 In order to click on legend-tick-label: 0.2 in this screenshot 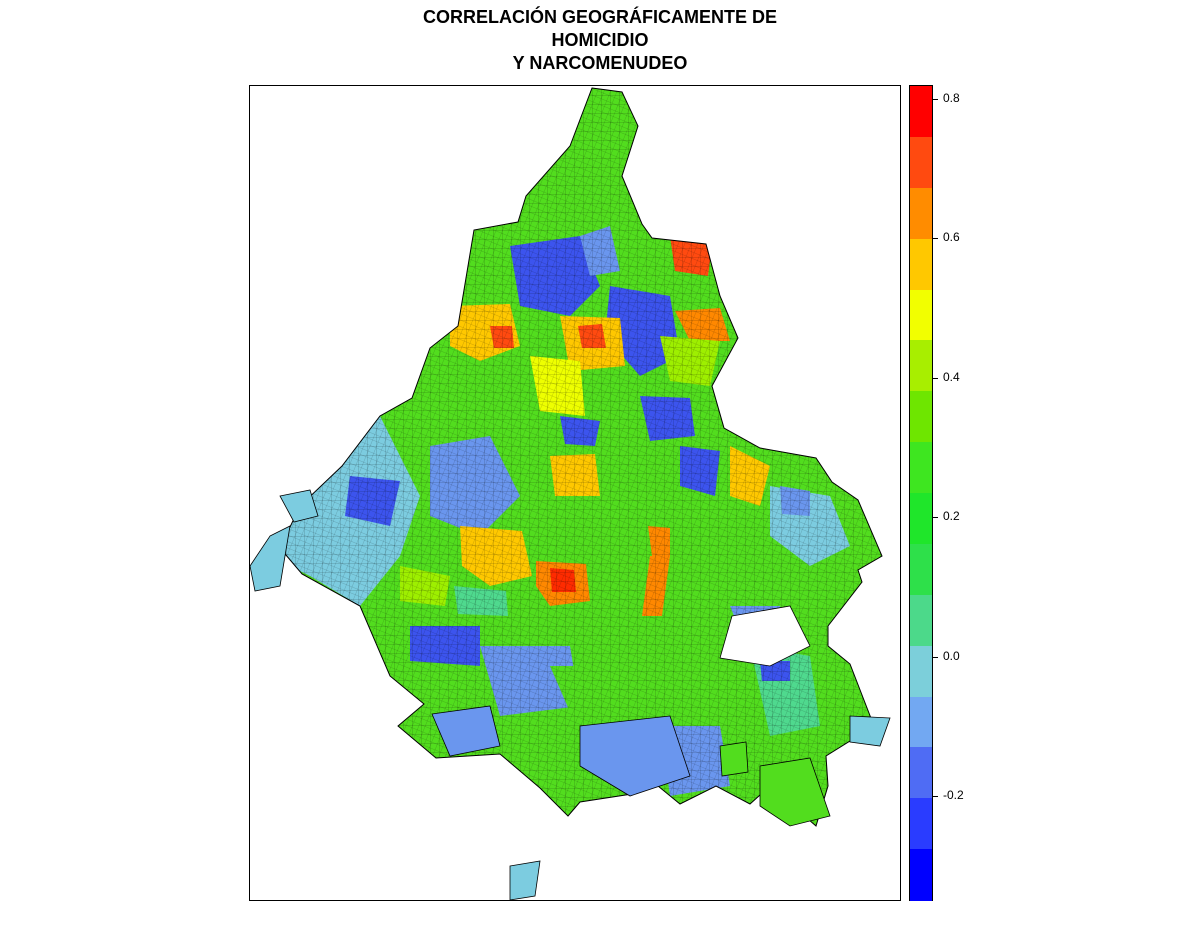, I will do `click(951, 516)`.